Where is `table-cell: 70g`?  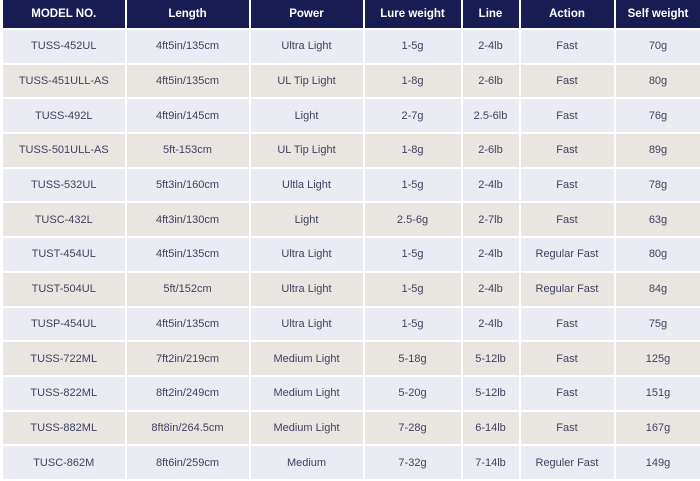
table-cell: 70g is located at coordinates (656, 46).